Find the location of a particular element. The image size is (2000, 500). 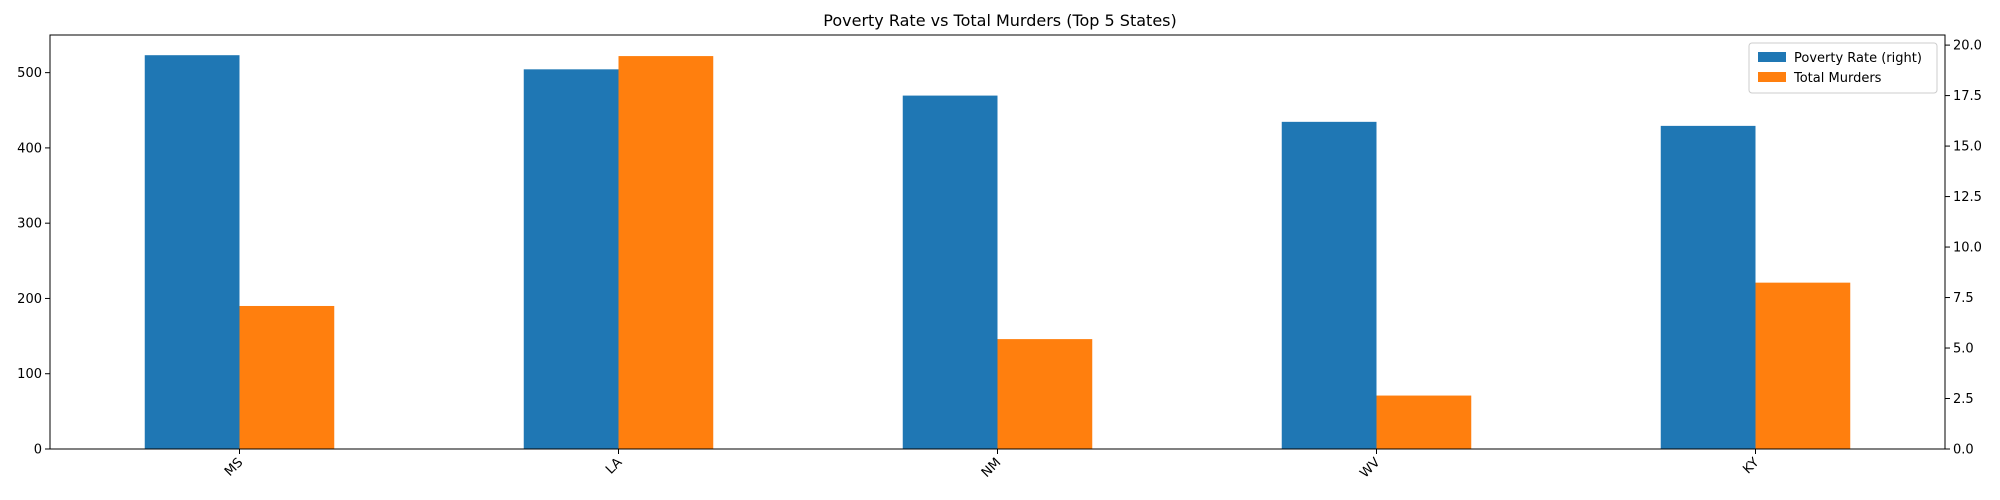

bar-nm-total-murders is located at coordinates (1045, 394).